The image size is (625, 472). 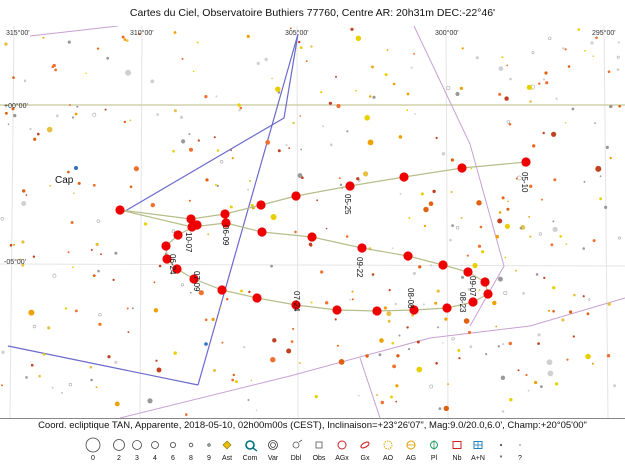 What do you see at coordinates (209, 445) in the screenshot?
I see `circle-mag9-icon` at bounding box center [209, 445].